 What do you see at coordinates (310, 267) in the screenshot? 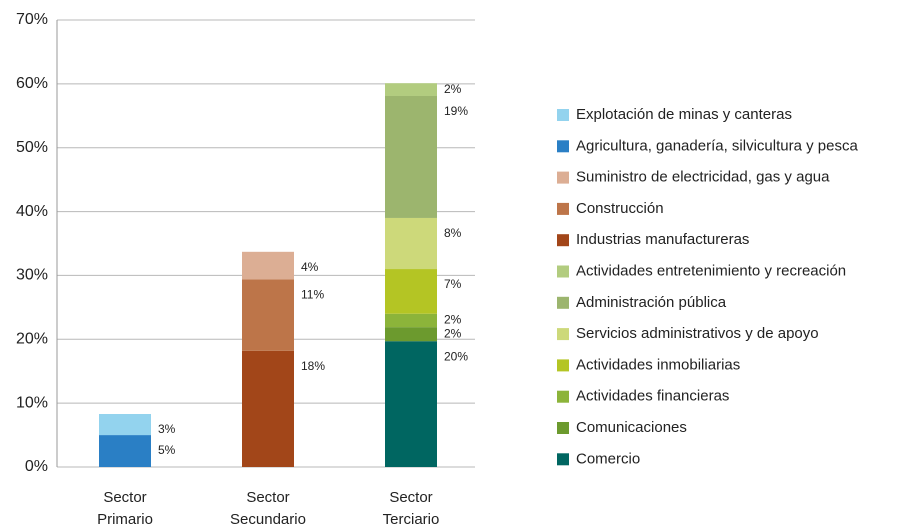
I see `value-label: 4%` at bounding box center [310, 267].